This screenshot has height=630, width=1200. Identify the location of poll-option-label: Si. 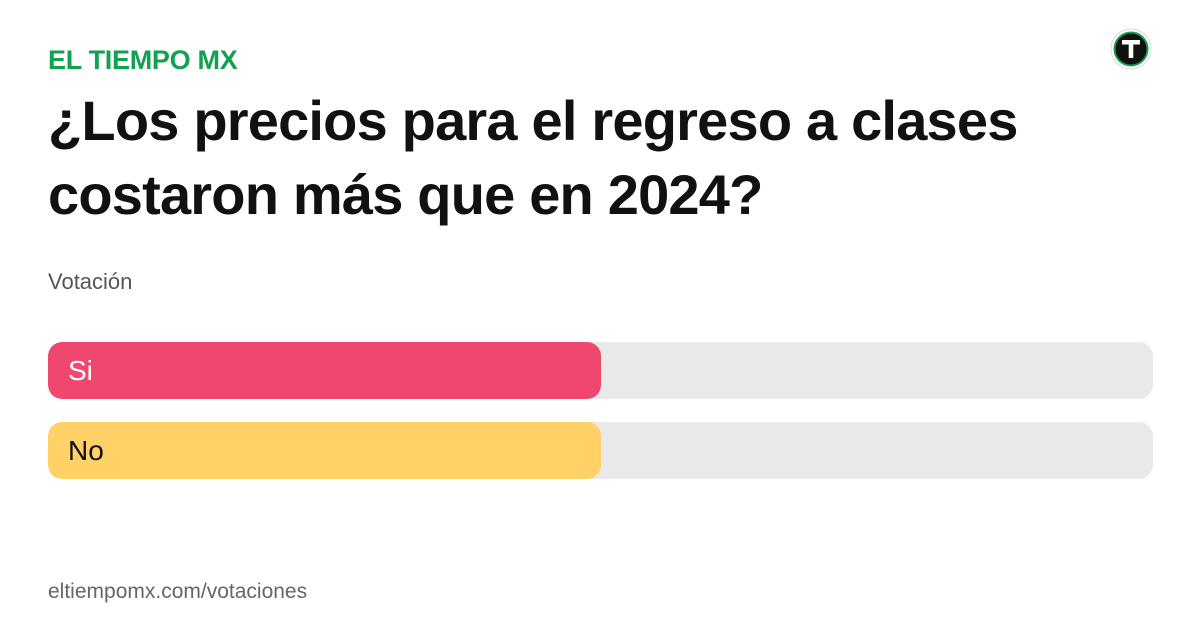
(80, 370).